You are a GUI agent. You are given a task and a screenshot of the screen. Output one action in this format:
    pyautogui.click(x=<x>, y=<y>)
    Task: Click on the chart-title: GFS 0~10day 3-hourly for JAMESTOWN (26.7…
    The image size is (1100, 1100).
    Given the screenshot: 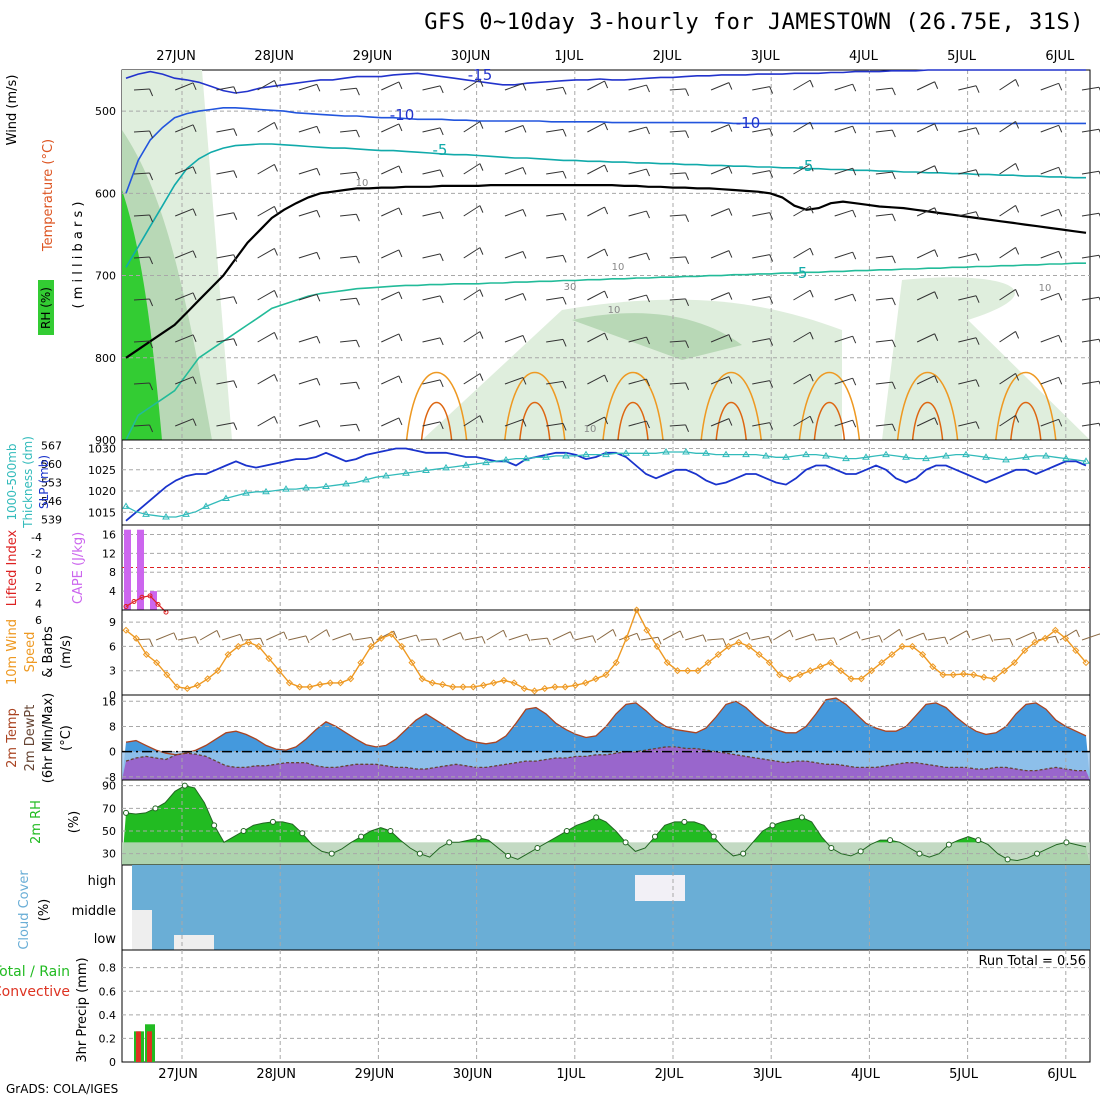 What is the action you would take?
    pyautogui.click(x=754, y=22)
    